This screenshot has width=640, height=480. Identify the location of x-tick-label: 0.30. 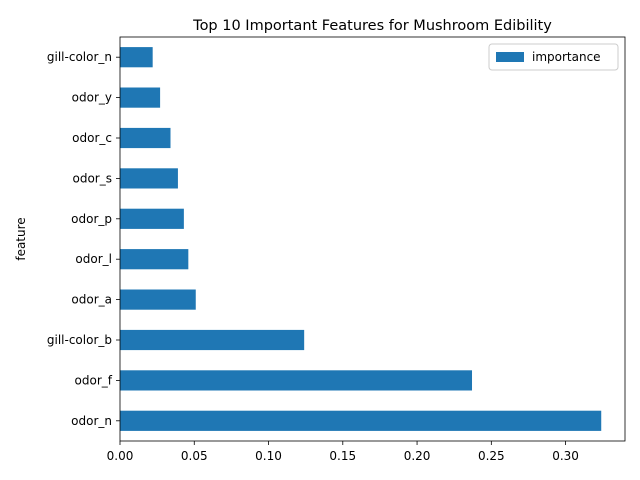
(565, 456).